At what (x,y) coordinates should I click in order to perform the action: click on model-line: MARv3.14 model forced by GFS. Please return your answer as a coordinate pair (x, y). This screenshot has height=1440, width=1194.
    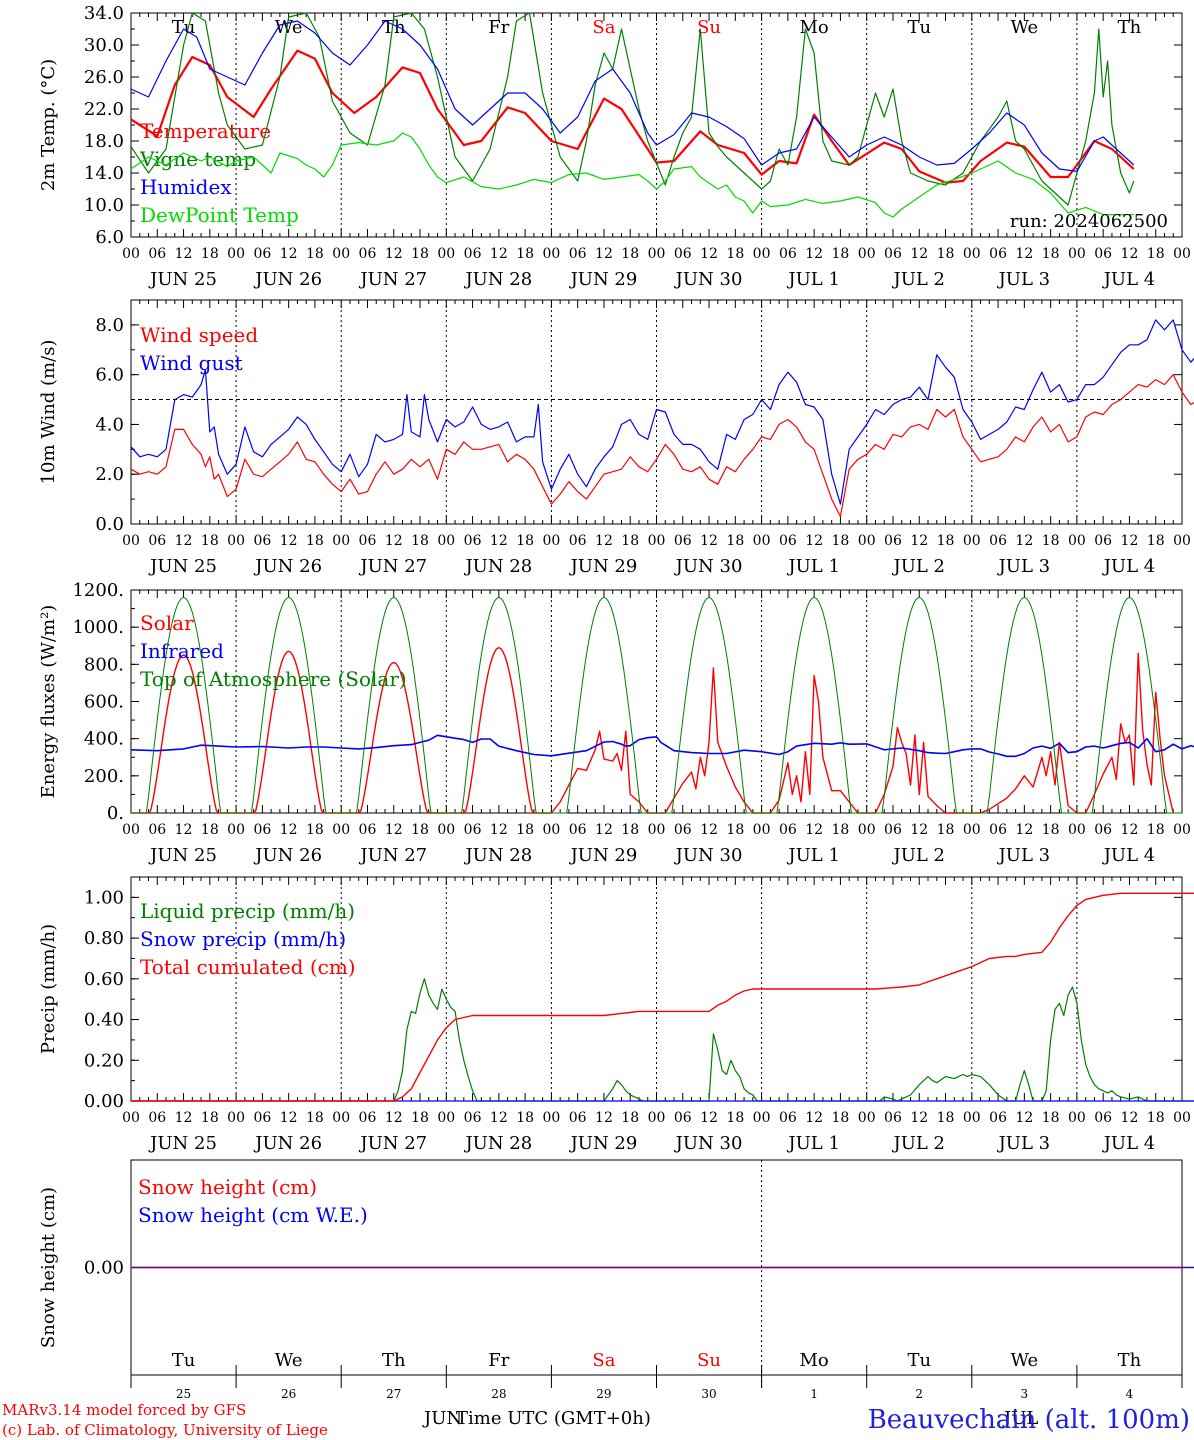
    Looking at the image, I should click on (124, 1410).